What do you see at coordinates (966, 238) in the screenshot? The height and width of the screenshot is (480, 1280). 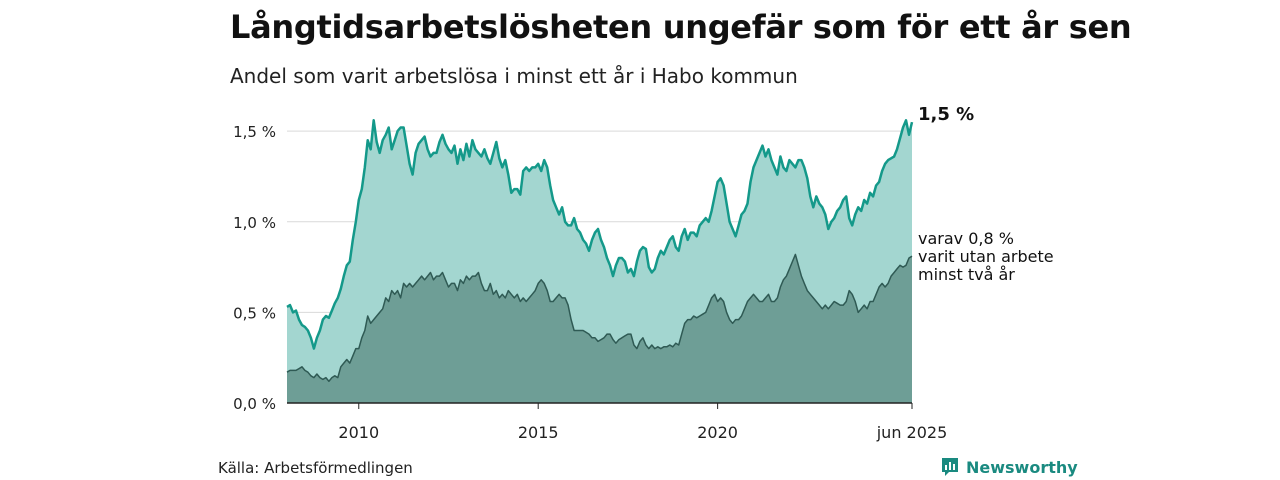 I see `end-label-sub-line: varav 0,8 %` at bounding box center [966, 238].